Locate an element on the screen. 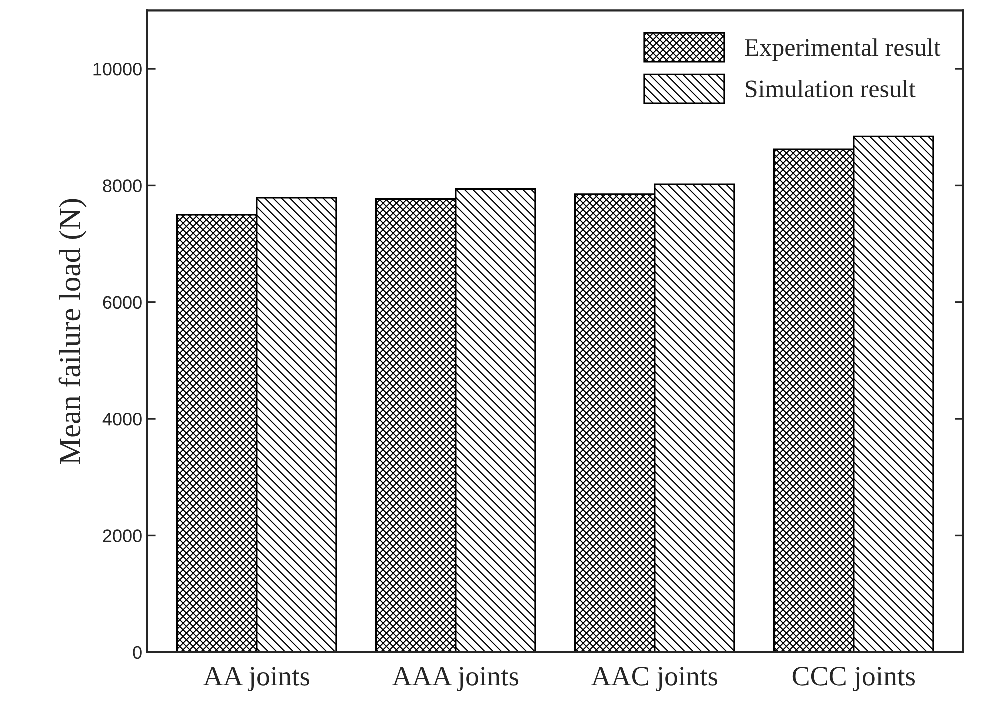  x-tick-label: CCC joints is located at coordinates (854, 679).